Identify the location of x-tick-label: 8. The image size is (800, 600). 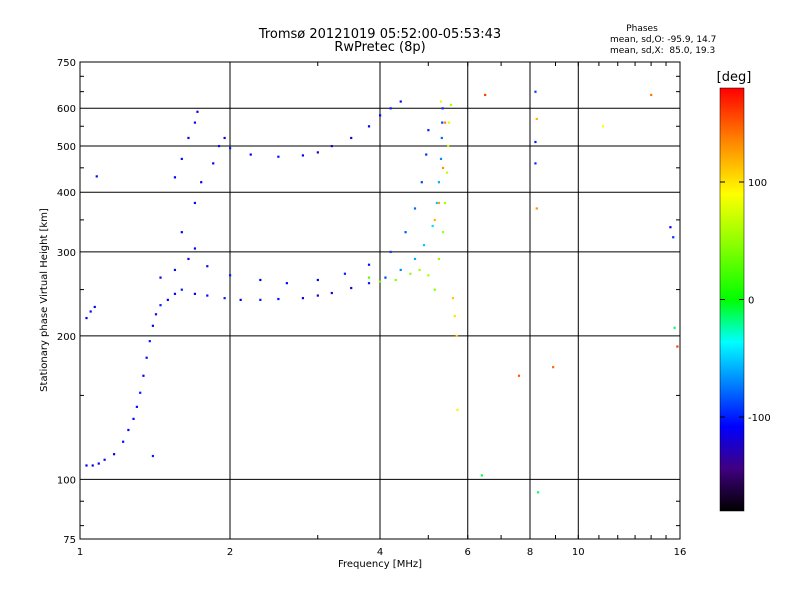
(530, 552).